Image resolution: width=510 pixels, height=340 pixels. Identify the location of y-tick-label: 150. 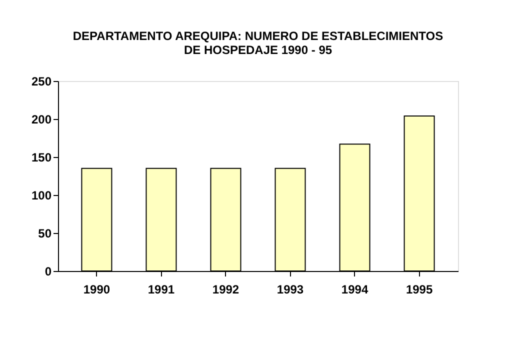
(41, 157).